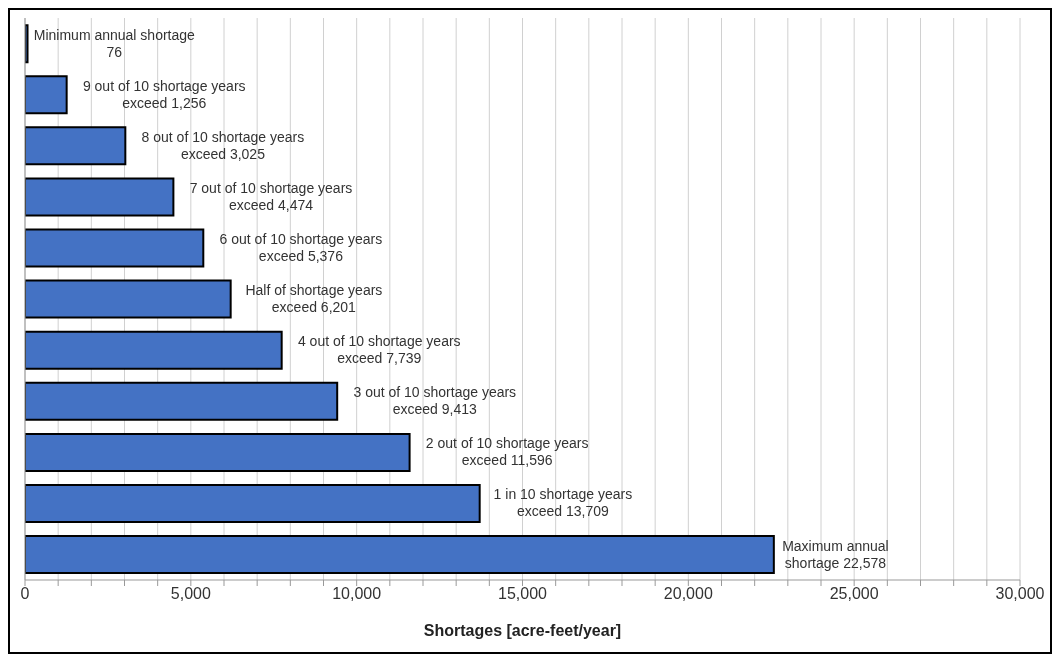 Image resolution: width=1057 pixels, height=660 pixels. I want to click on data-label: 1 in 10 shortage years exceed 13,709, so click(563, 503).